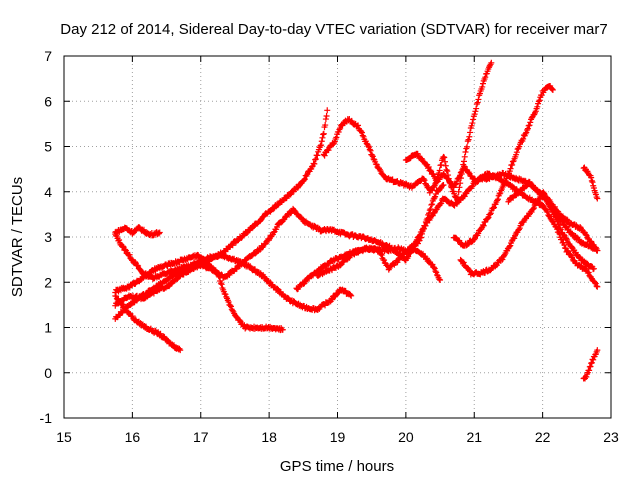 The width and height of the screenshot is (640, 480). Describe the element at coordinates (201, 437) in the screenshot. I see `x-tick-label: 17` at that location.